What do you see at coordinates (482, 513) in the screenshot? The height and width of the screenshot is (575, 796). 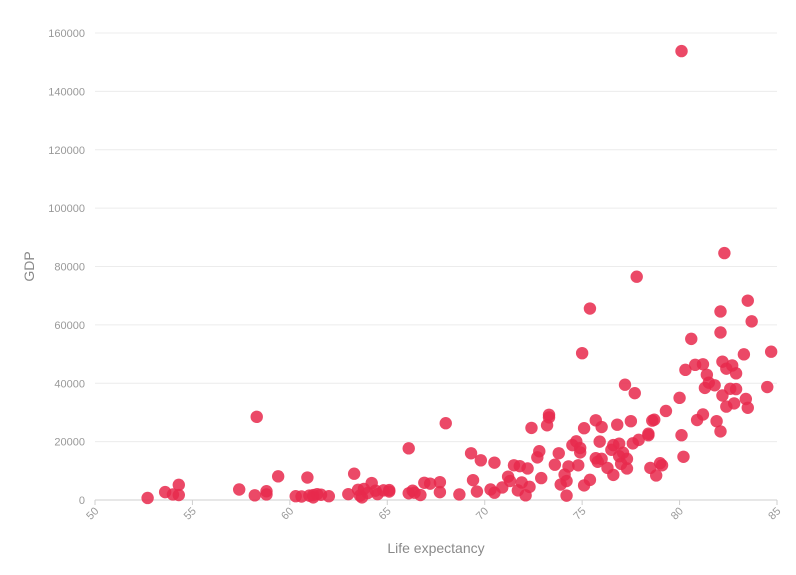 I see `x-tick-label: 70` at bounding box center [482, 513].